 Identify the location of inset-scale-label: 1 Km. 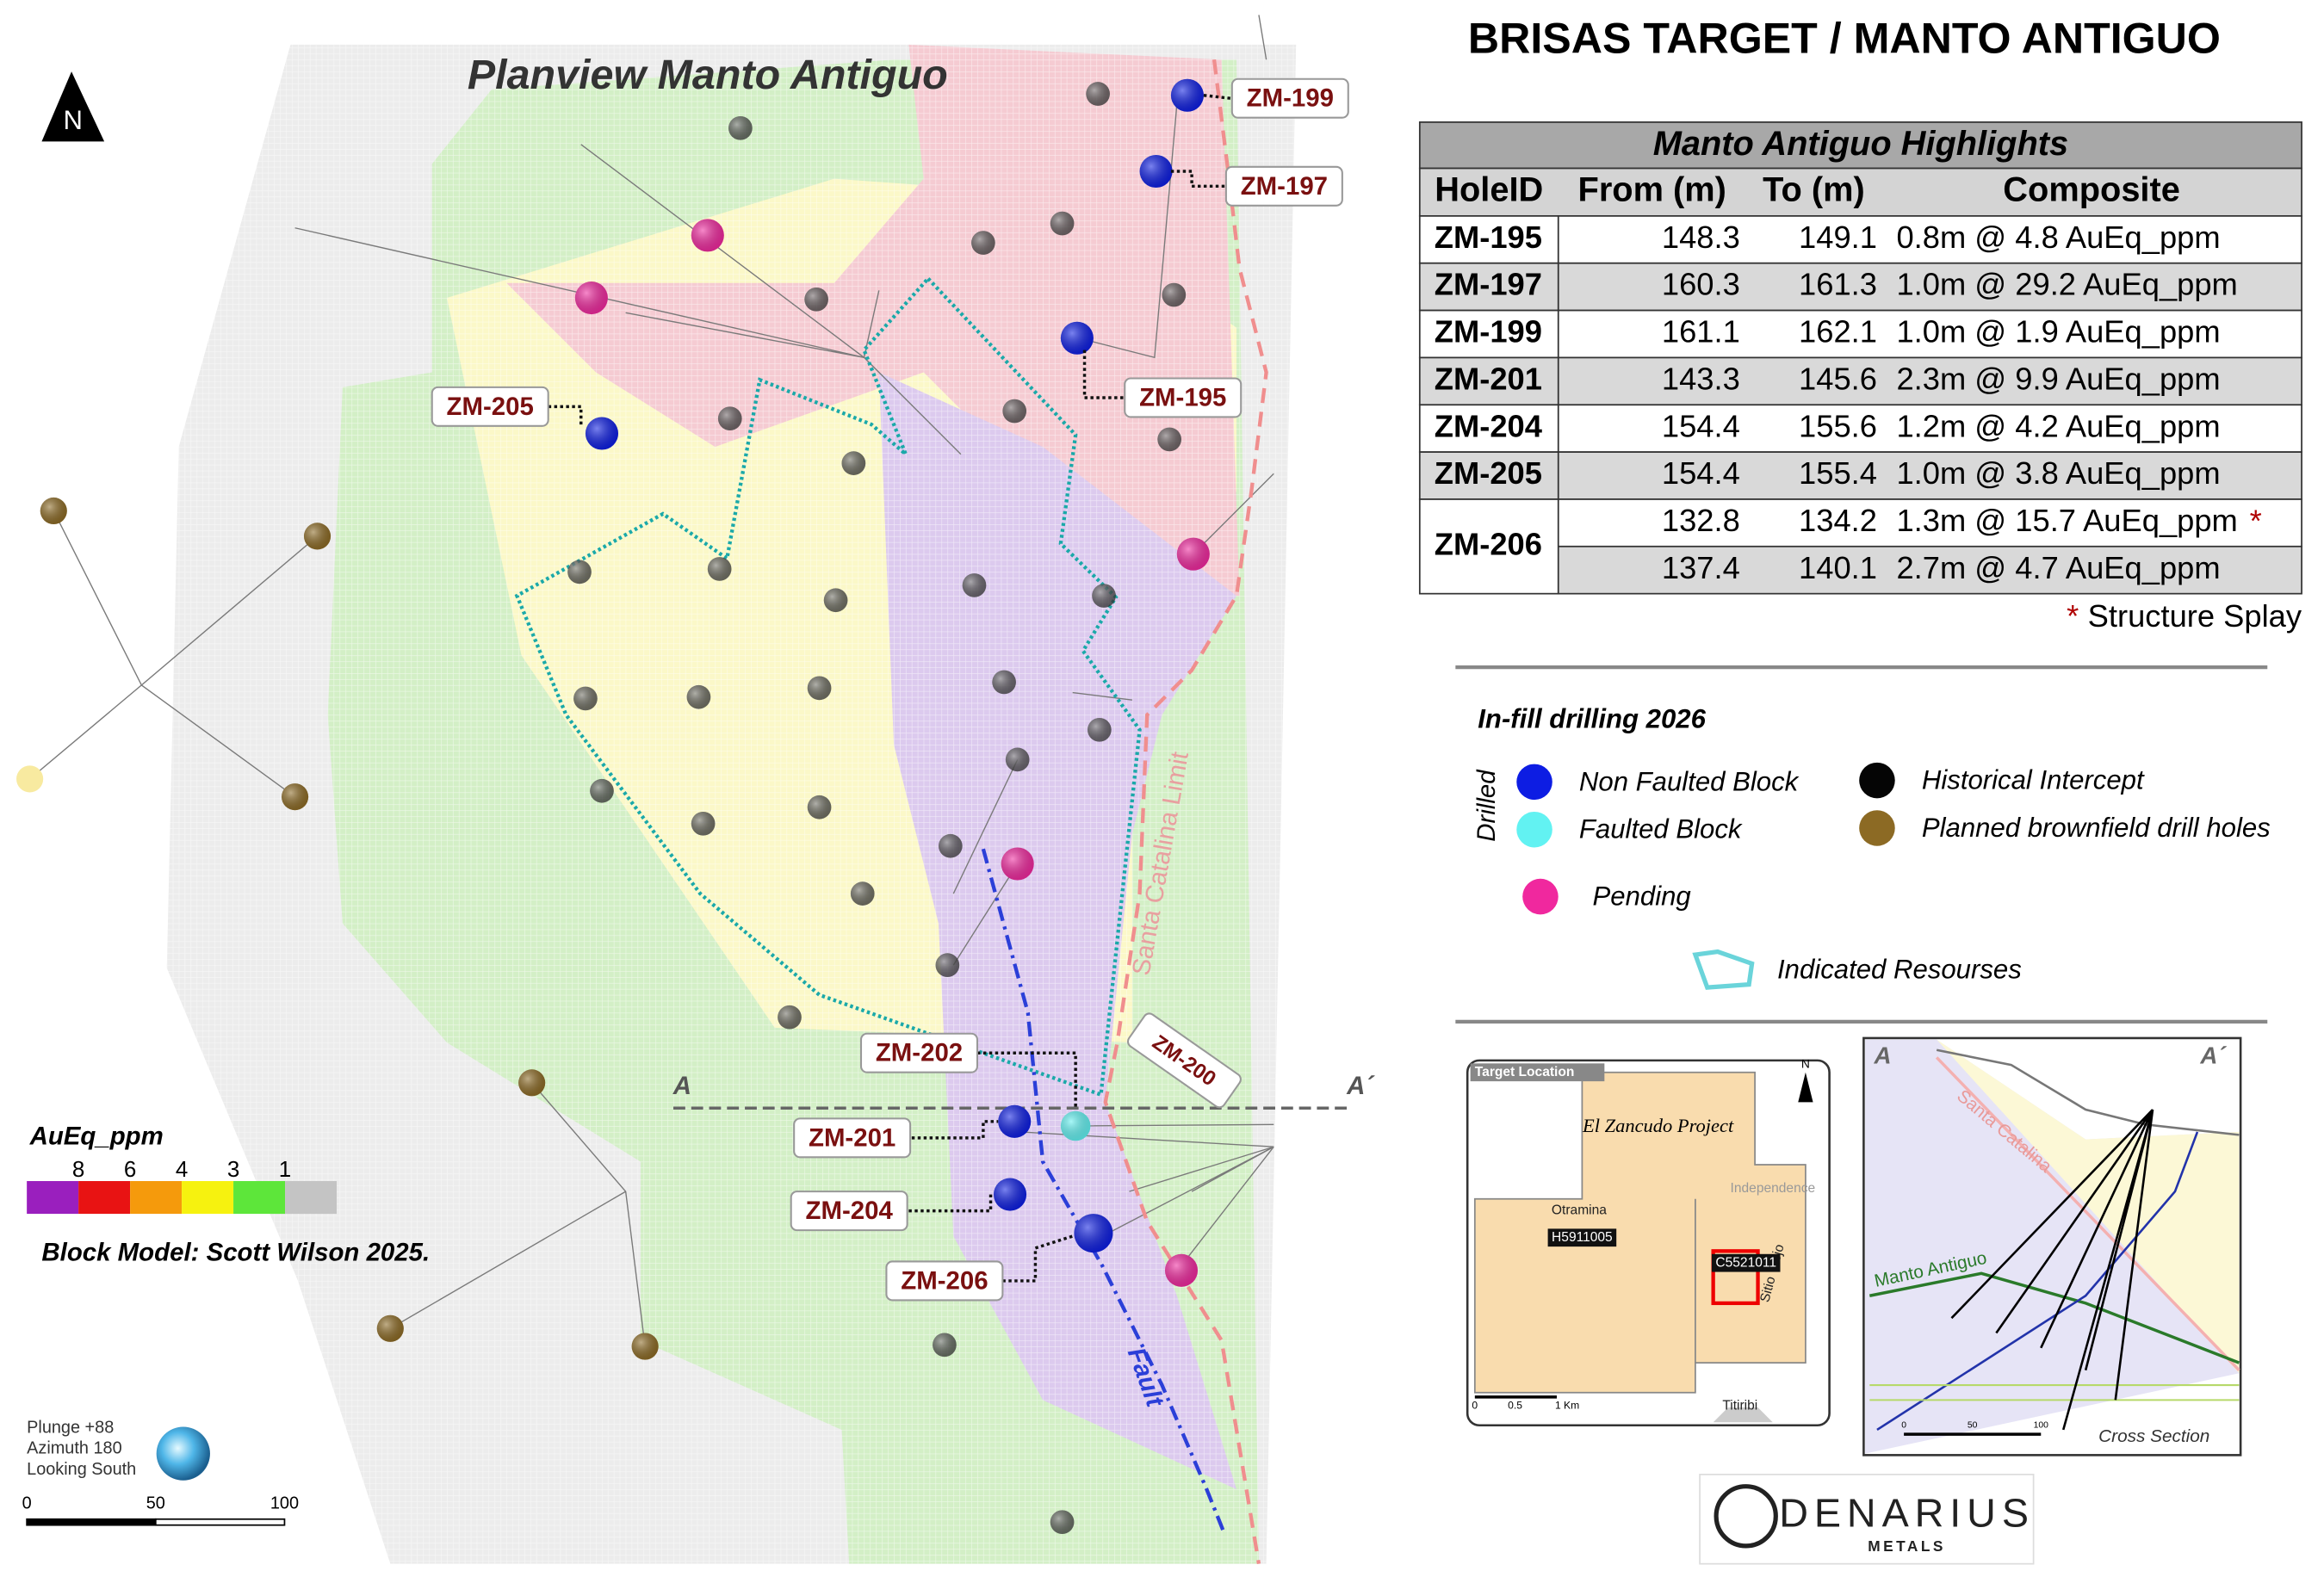
(1567, 1405).